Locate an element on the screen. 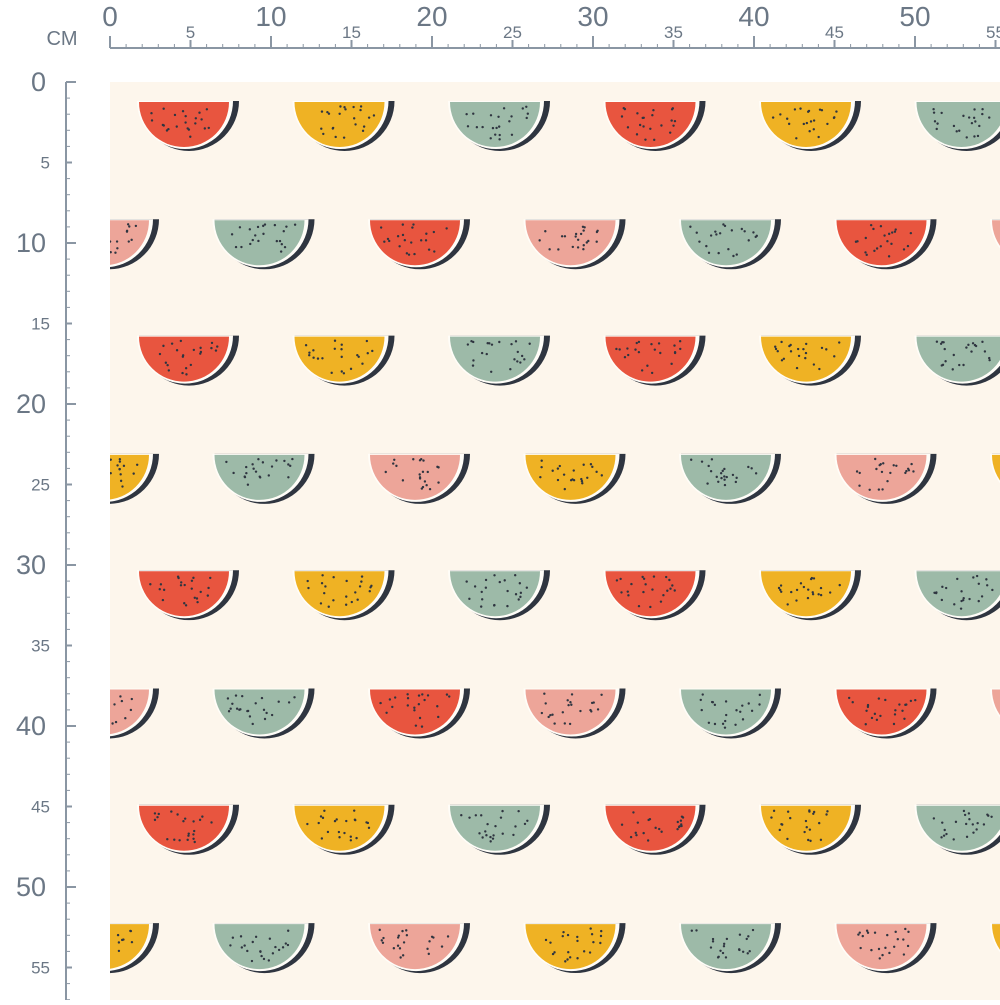 Image resolution: width=1000 pixels, height=1005 pixels. left-ruler-label: 5 is located at coordinates (45, 163).